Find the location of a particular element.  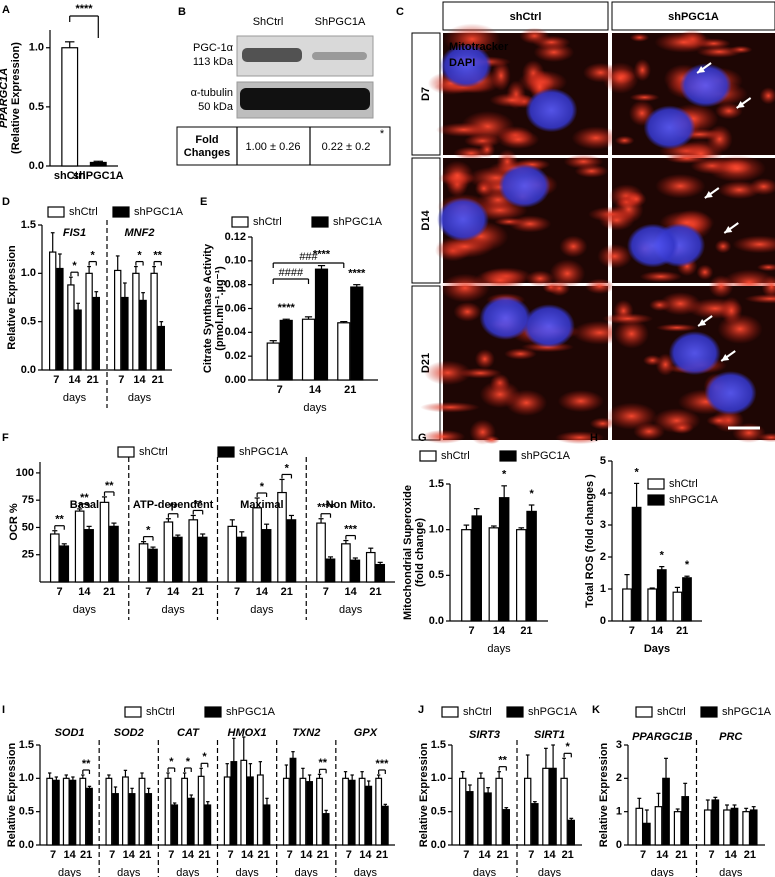

panel-letter: B is located at coordinates (182, 12).